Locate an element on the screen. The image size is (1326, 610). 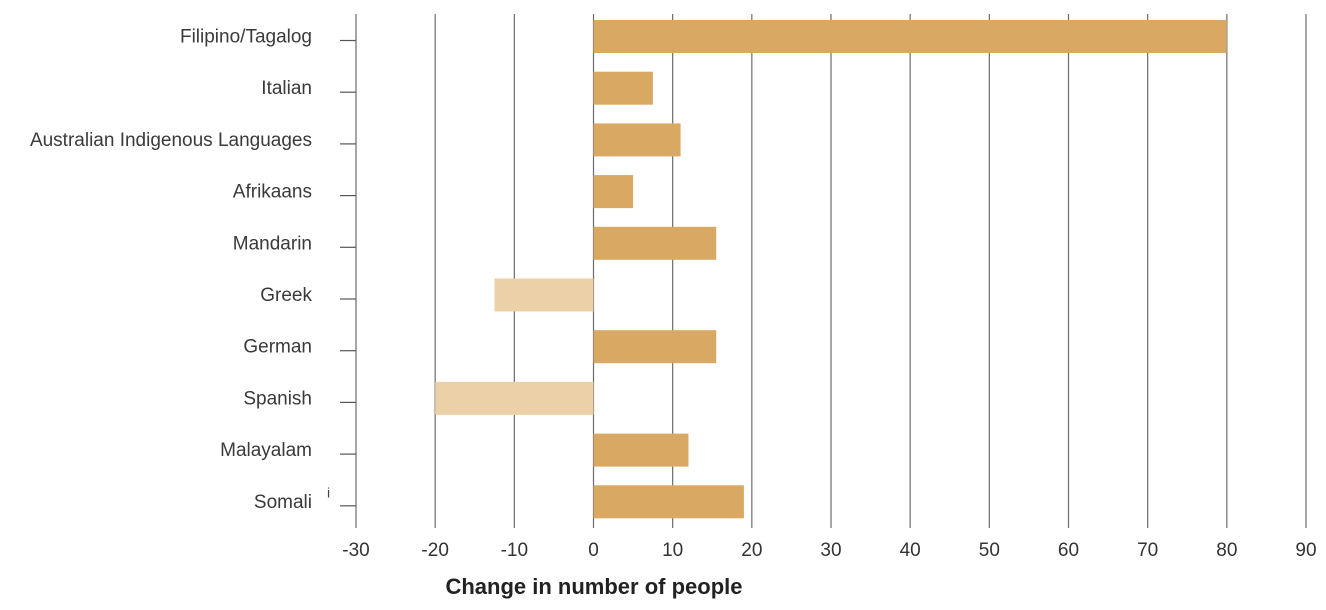
category-label: Afrikaans is located at coordinates (272, 192).